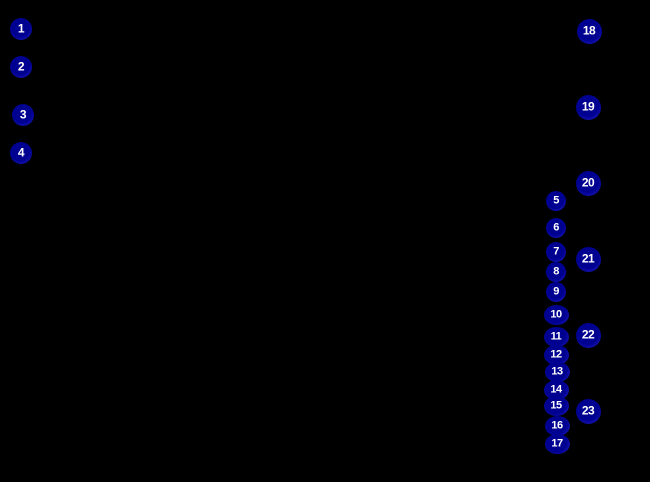 This screenshot has width=650, height=482. I want to click on callout-marker-17: 17, so click(557, 444).